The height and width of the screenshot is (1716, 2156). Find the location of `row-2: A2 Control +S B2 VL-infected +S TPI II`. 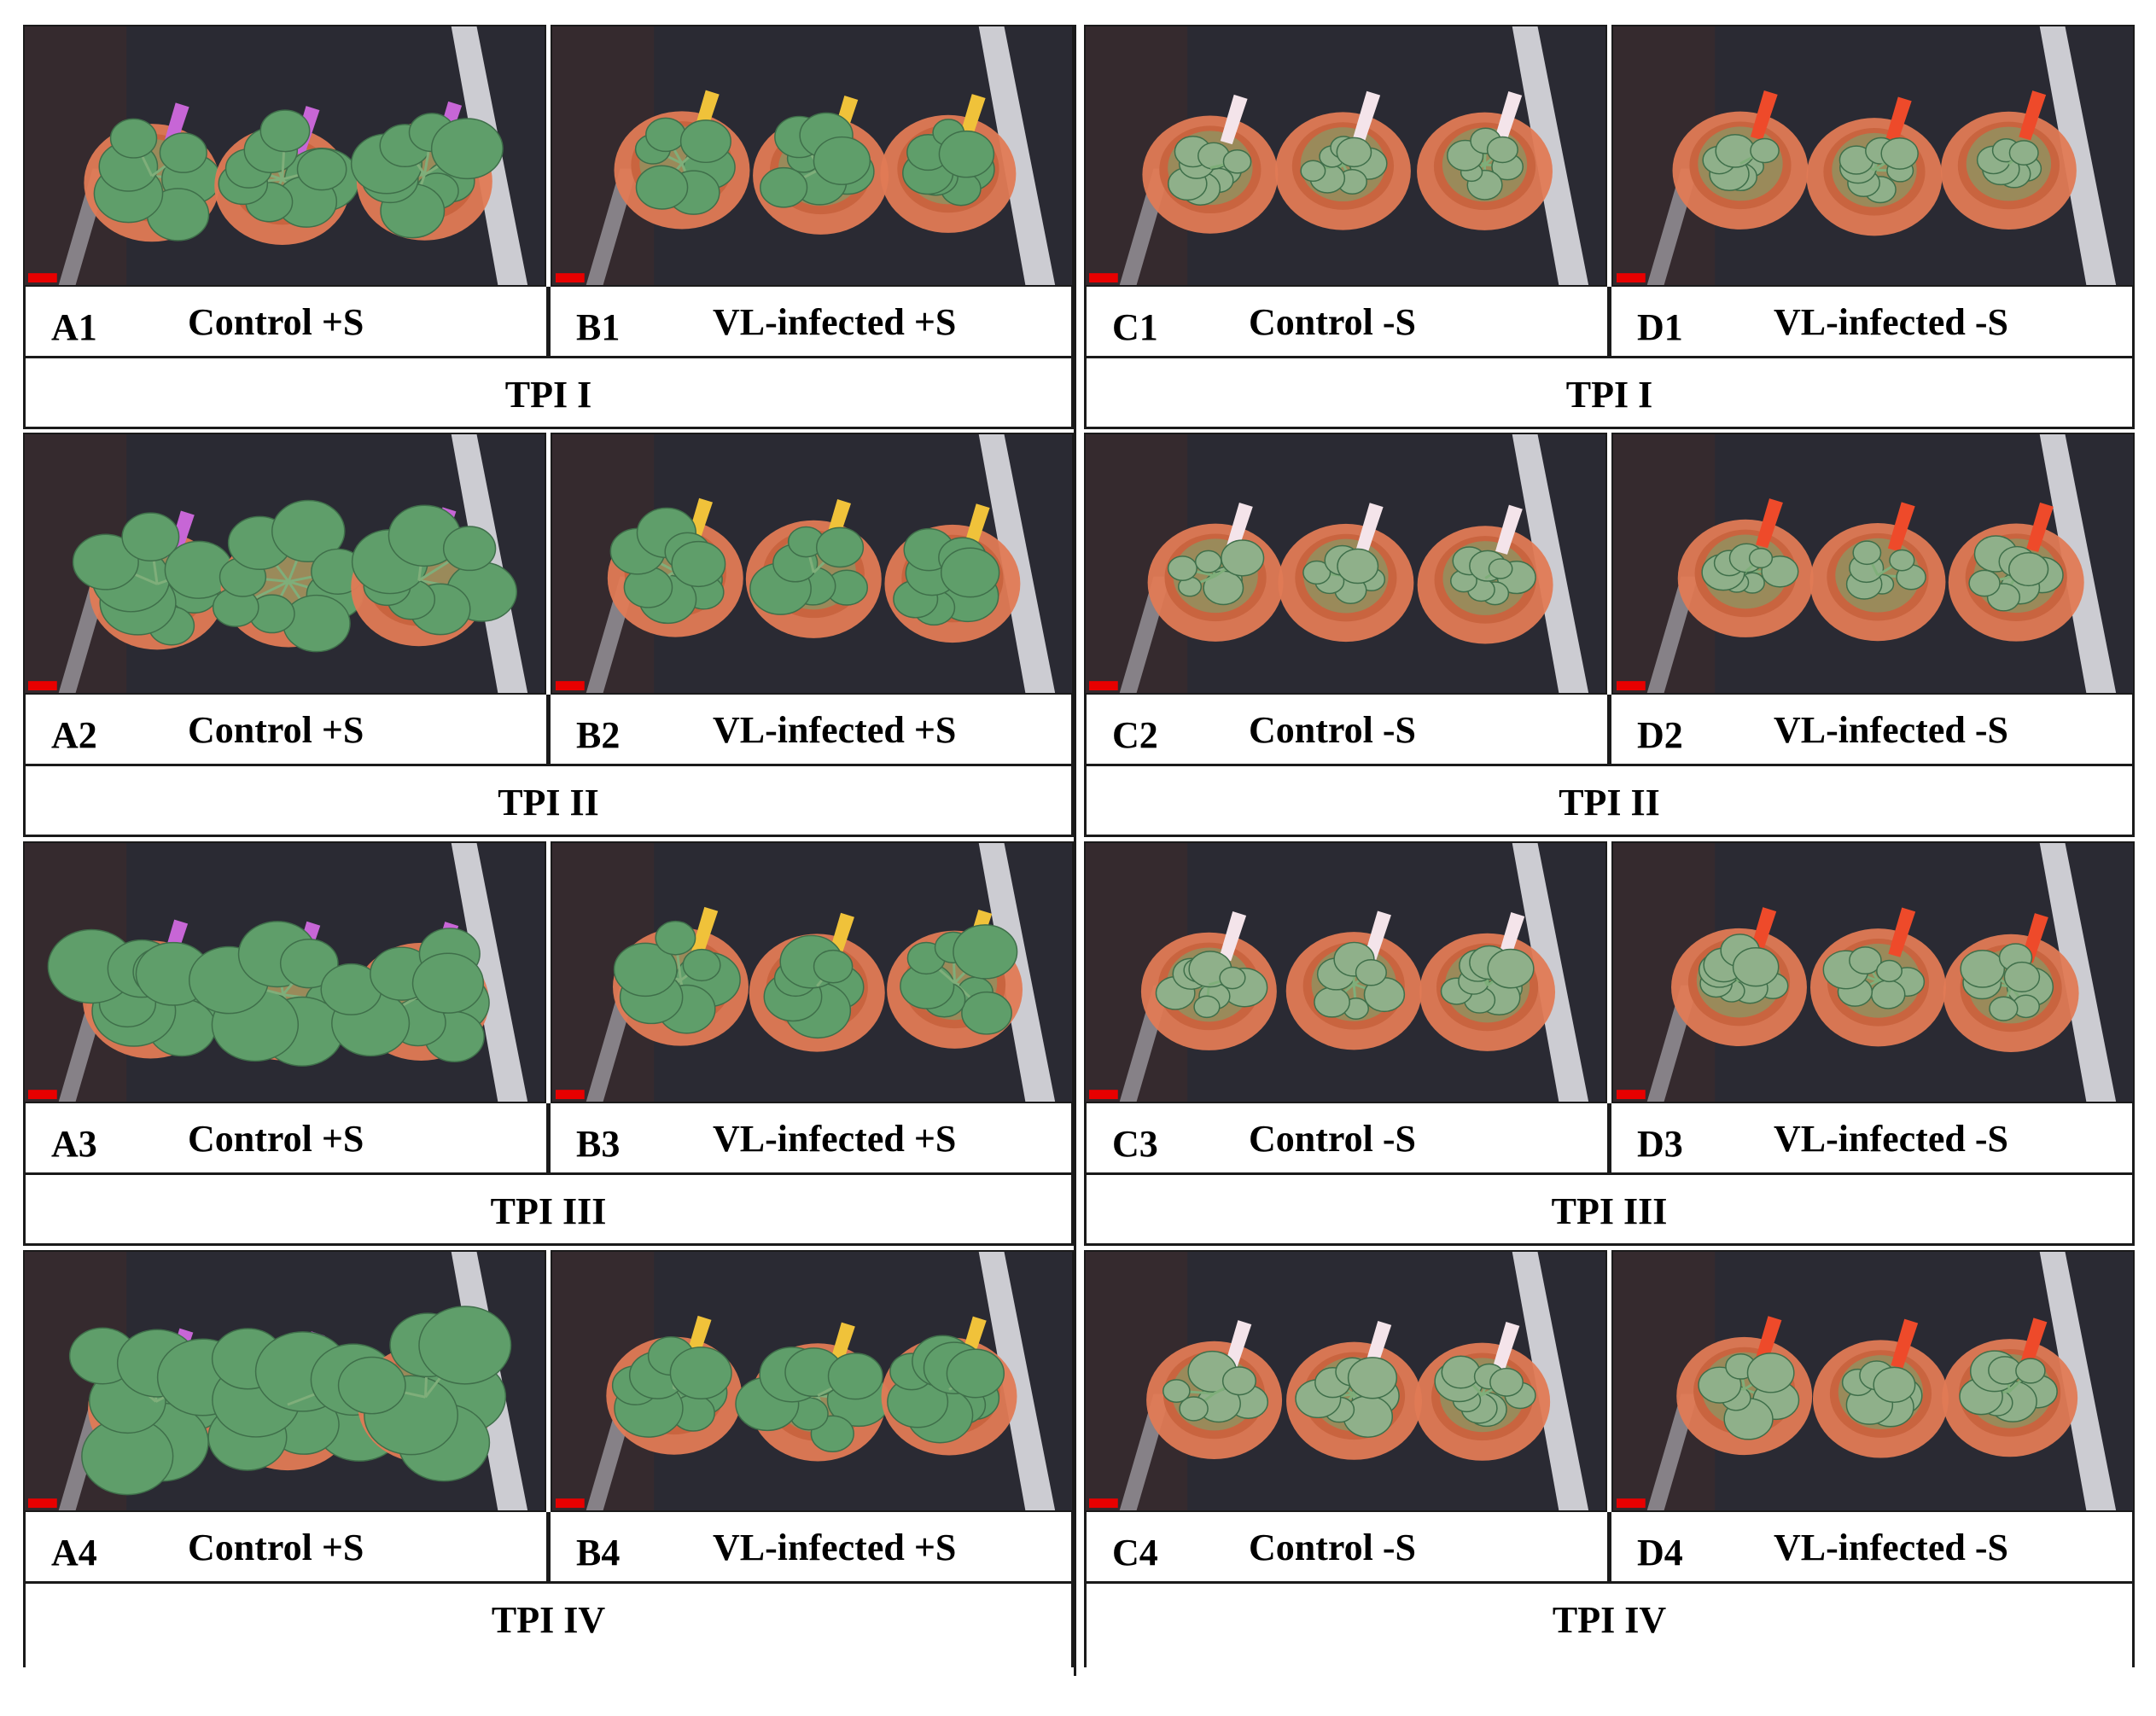

row-2: A2 Control +S B2 VL-infected +S TPI II is located at coordinates (548, 638).